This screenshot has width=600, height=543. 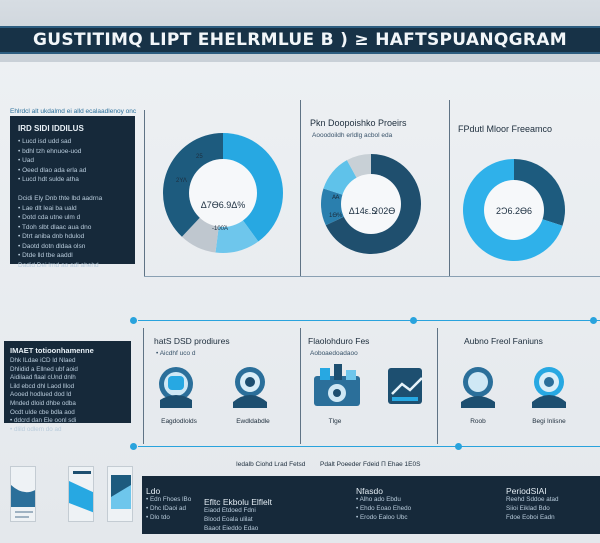 I want to click on donut-3-center-label: 2Ɔ6.2Ѳ6, so click(x=514, y=211).